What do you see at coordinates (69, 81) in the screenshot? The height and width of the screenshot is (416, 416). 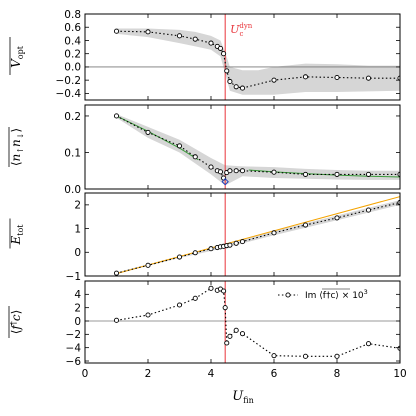 I see `y-tick-label: −0.2` at bounding box center [69, 81].